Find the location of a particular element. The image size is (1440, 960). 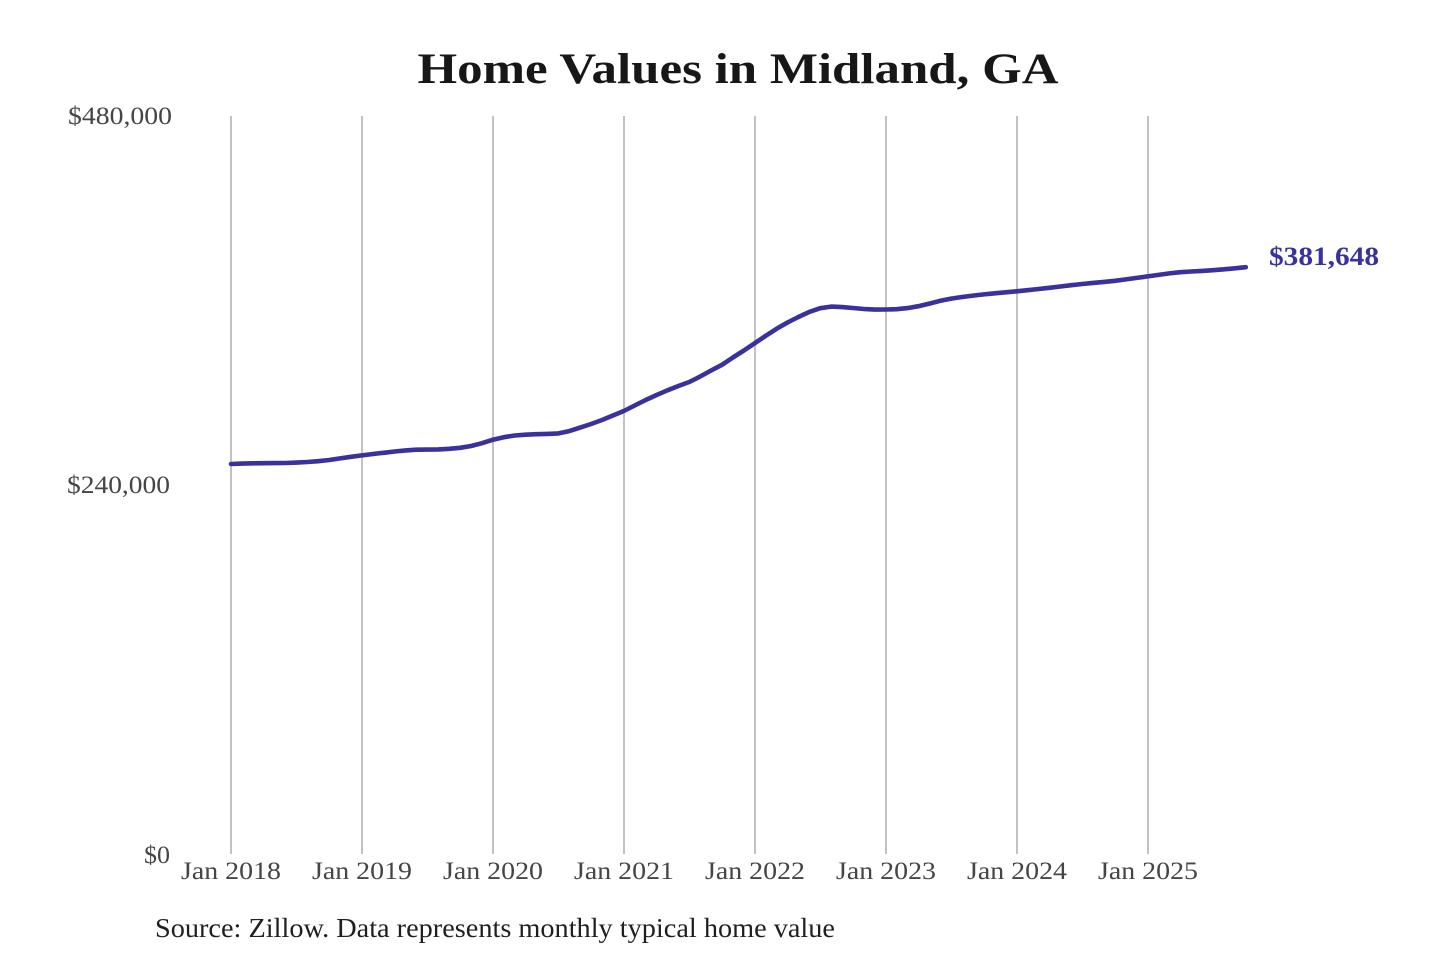

svg-text: Jan 2023 is located at coordinates (886, 871).